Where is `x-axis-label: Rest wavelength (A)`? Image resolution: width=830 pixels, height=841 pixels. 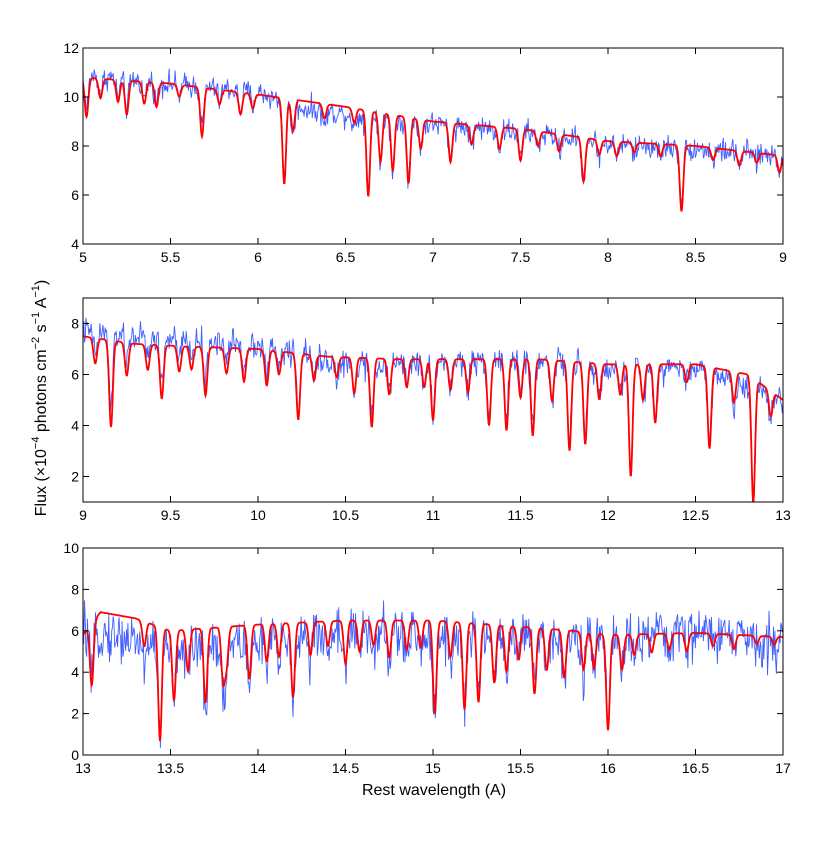 x-axis-label: Rest wavelength (A) is located at coordinates (434, 790).